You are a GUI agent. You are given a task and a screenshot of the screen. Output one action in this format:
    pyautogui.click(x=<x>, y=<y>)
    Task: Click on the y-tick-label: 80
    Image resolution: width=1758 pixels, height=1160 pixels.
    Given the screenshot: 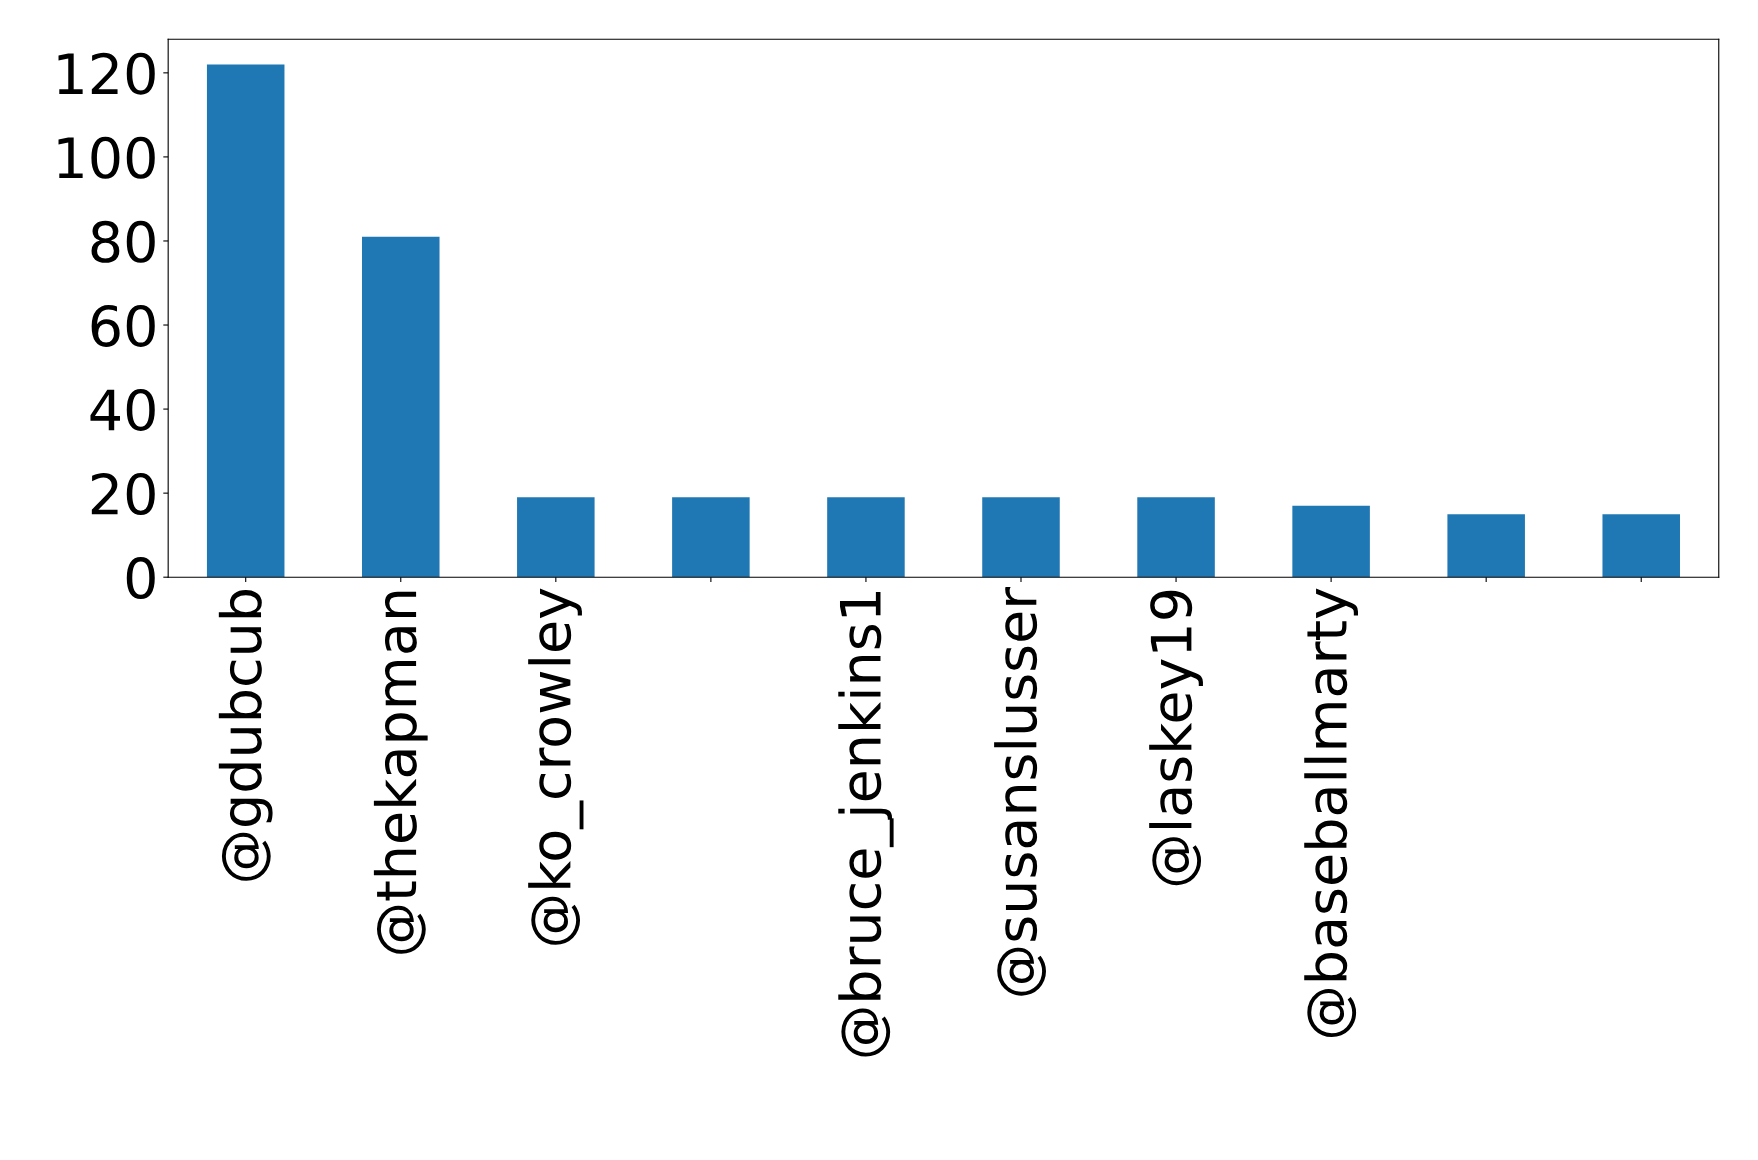 What is the action you would take?
    pyautogui.click(x=123, y=241)
    